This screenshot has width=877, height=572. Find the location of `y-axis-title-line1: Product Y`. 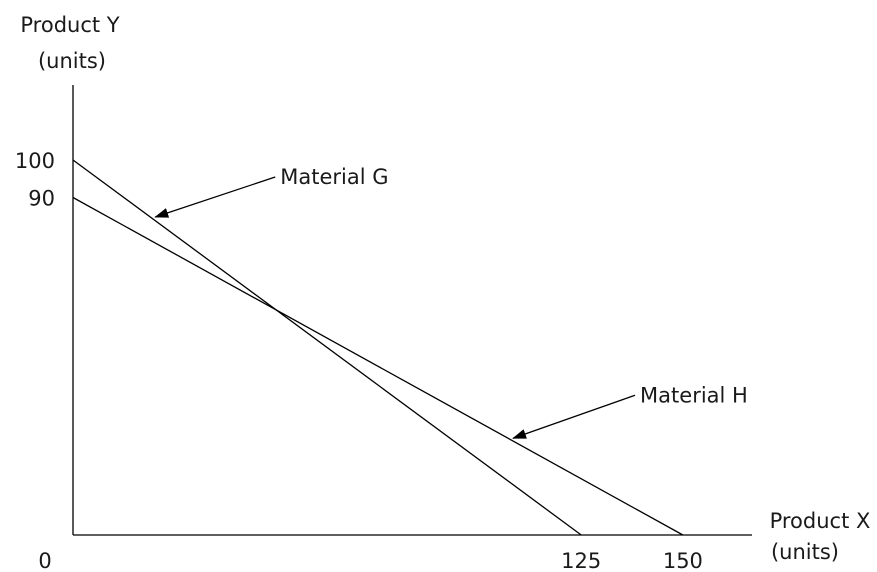

y-axis-title-line1: Product Y is located at coordinates (69, 25).